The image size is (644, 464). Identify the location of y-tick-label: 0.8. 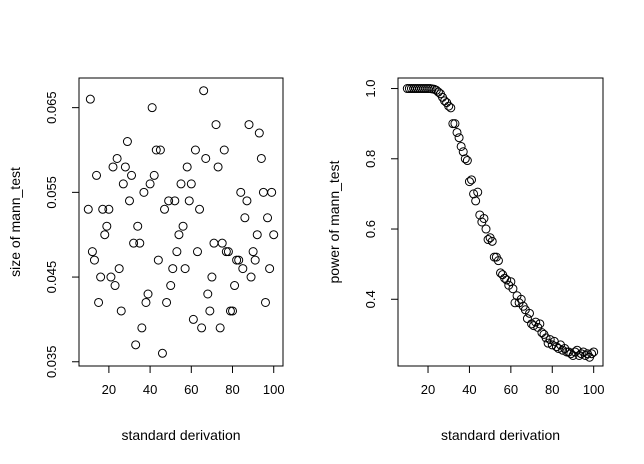
(370, 159).